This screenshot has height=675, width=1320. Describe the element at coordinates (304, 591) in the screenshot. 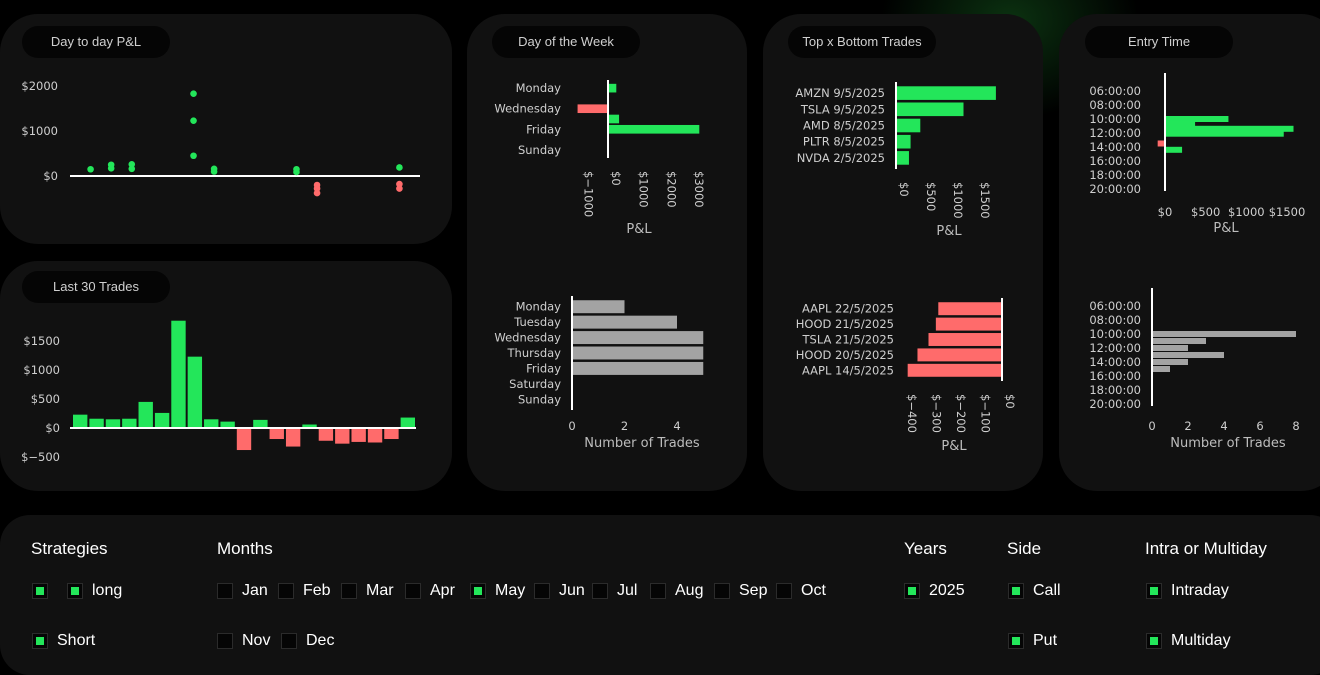

I see `month-option-feb: Feb` at that location.